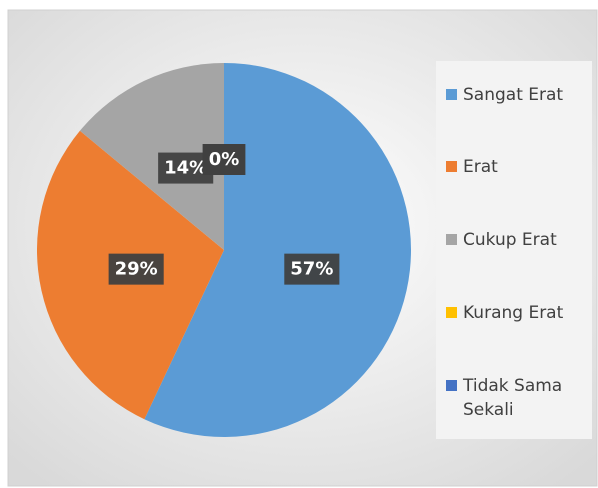 Image resolution: width=598 pixels, height=488 pixels. What do you see at coordinates (151, 156) in the screenshot?
I see `slice` at bounding box center [151, 156].